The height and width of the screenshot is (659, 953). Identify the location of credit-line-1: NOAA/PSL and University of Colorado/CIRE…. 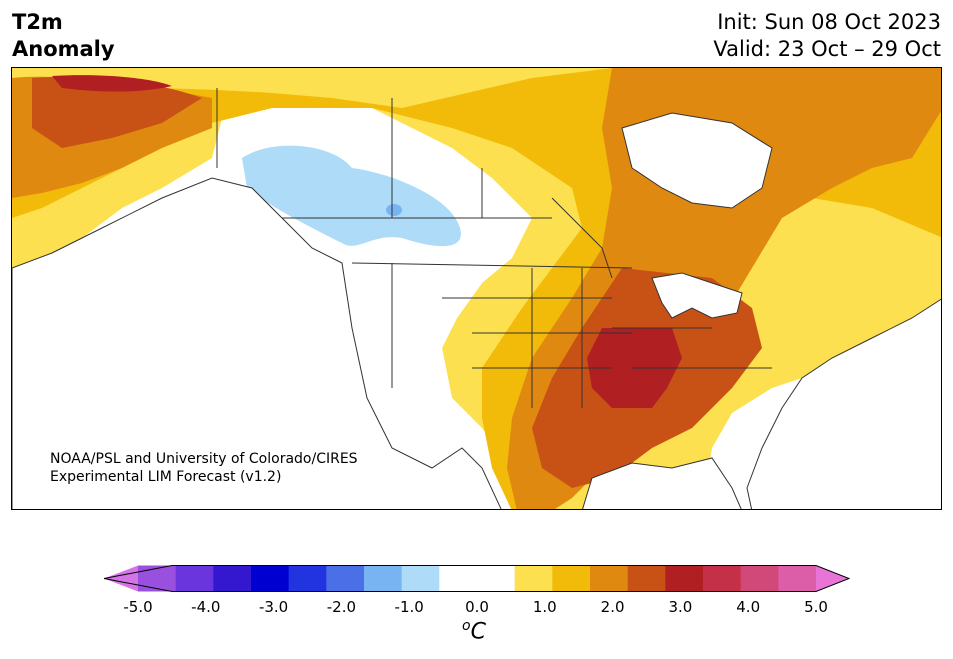
(204, 459).